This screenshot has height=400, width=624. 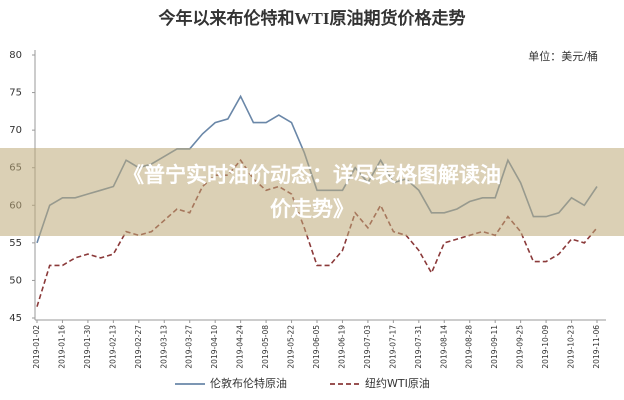 I want to click on x-tick-label: 2019-05-08, so click(x=265, y=347).